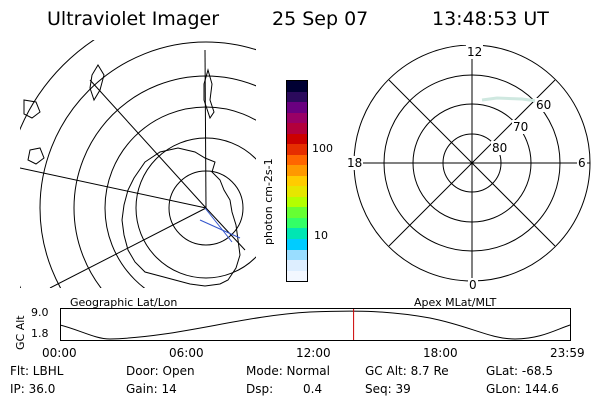  I want to click on glat-status: GLat: -68.5, so click(519, 371).